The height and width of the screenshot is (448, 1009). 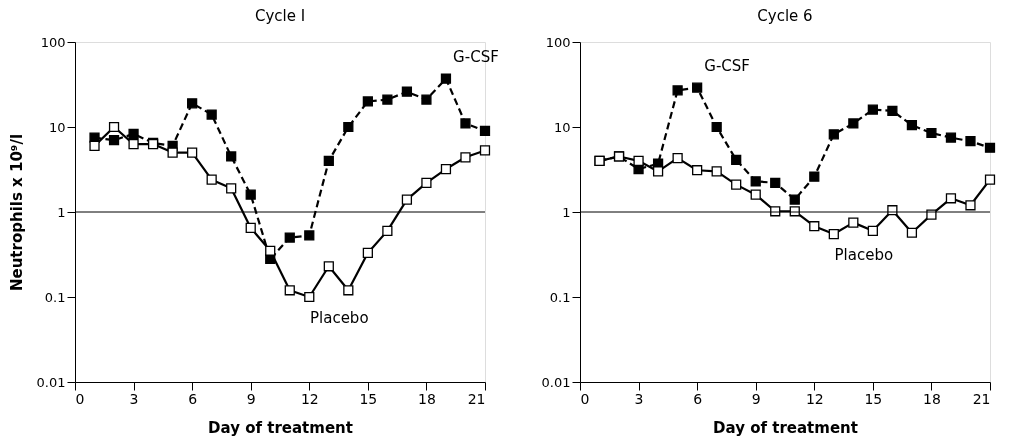 What do you see at coordinates (785, 16) in the screenshot?
I see `chart-title: Cycle 6` at bounding box center [785, 16].